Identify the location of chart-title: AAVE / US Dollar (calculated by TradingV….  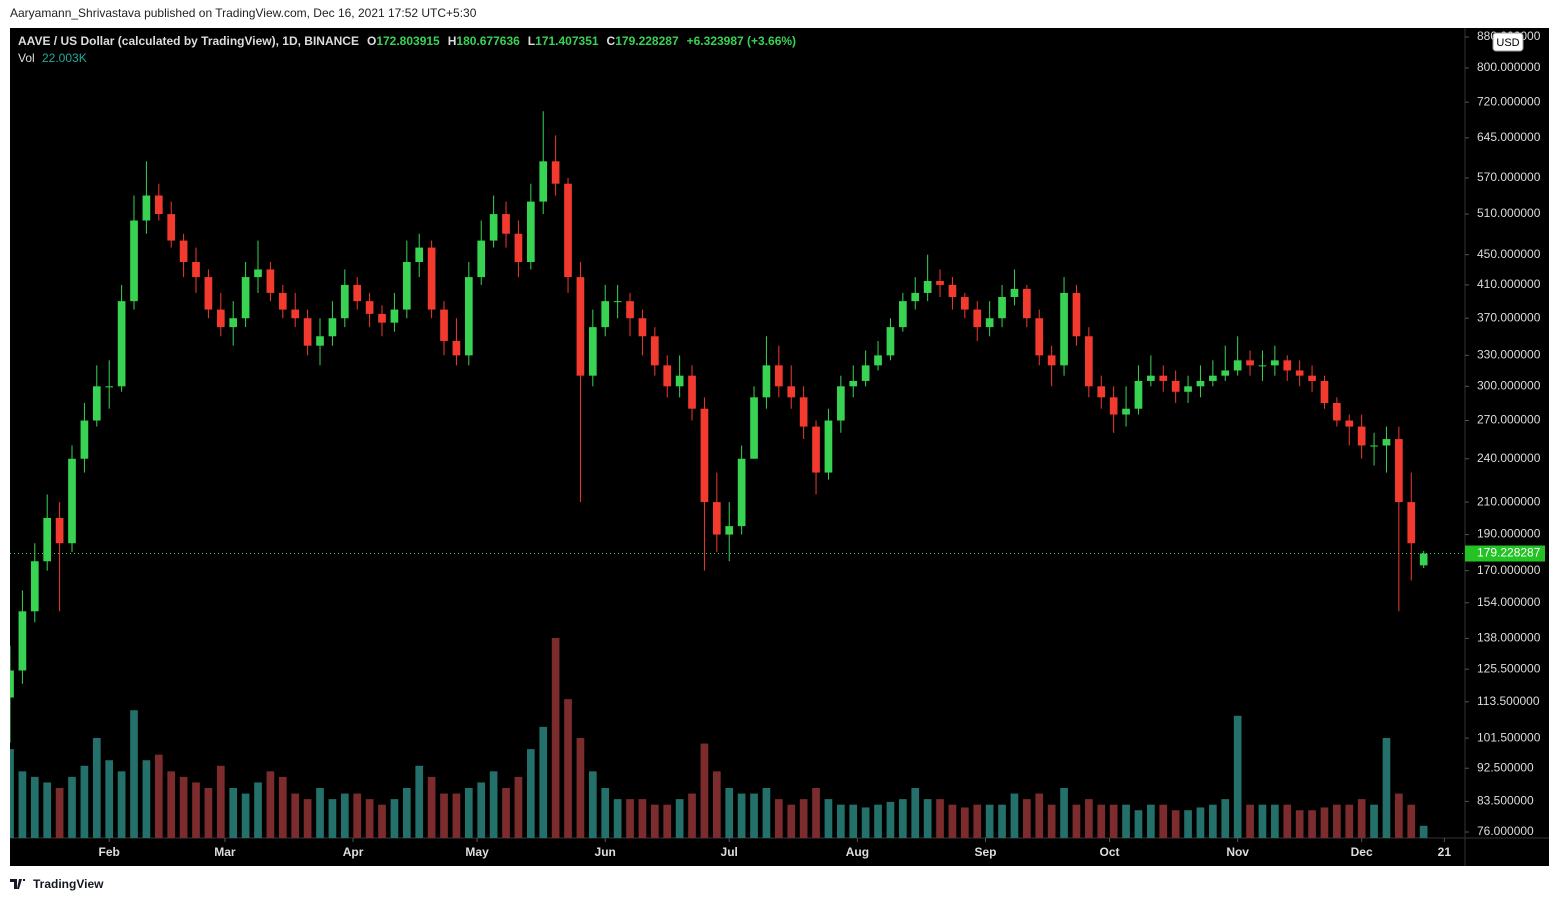
(188, 41).